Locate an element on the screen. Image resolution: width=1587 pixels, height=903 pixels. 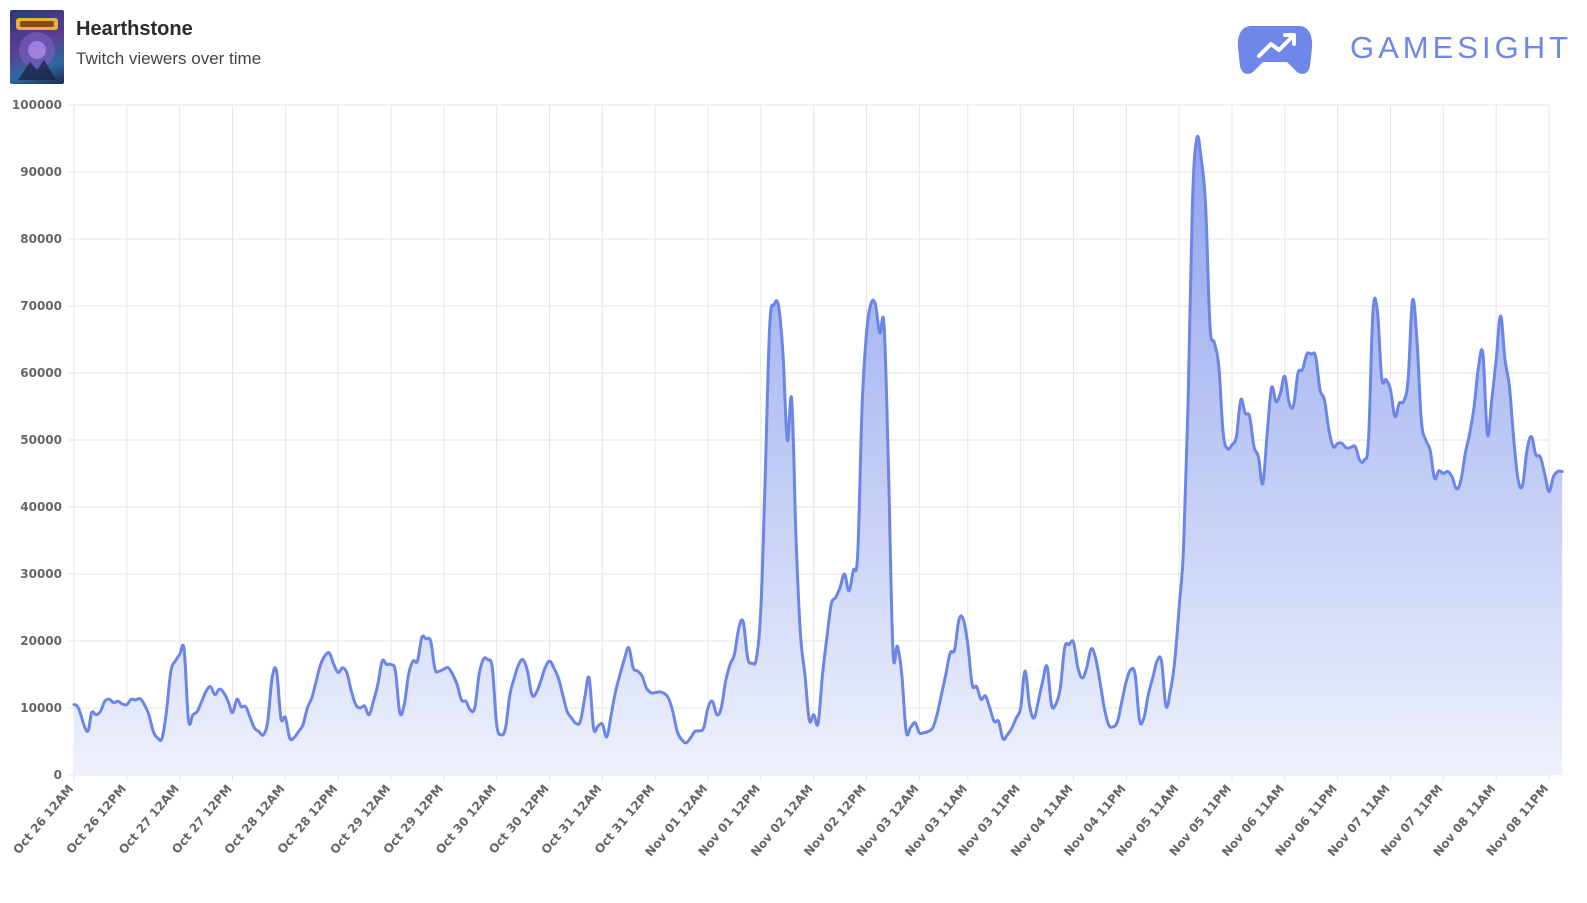
chart-subtitle: Twitch viewers over time is located at coordinates (169, 58).